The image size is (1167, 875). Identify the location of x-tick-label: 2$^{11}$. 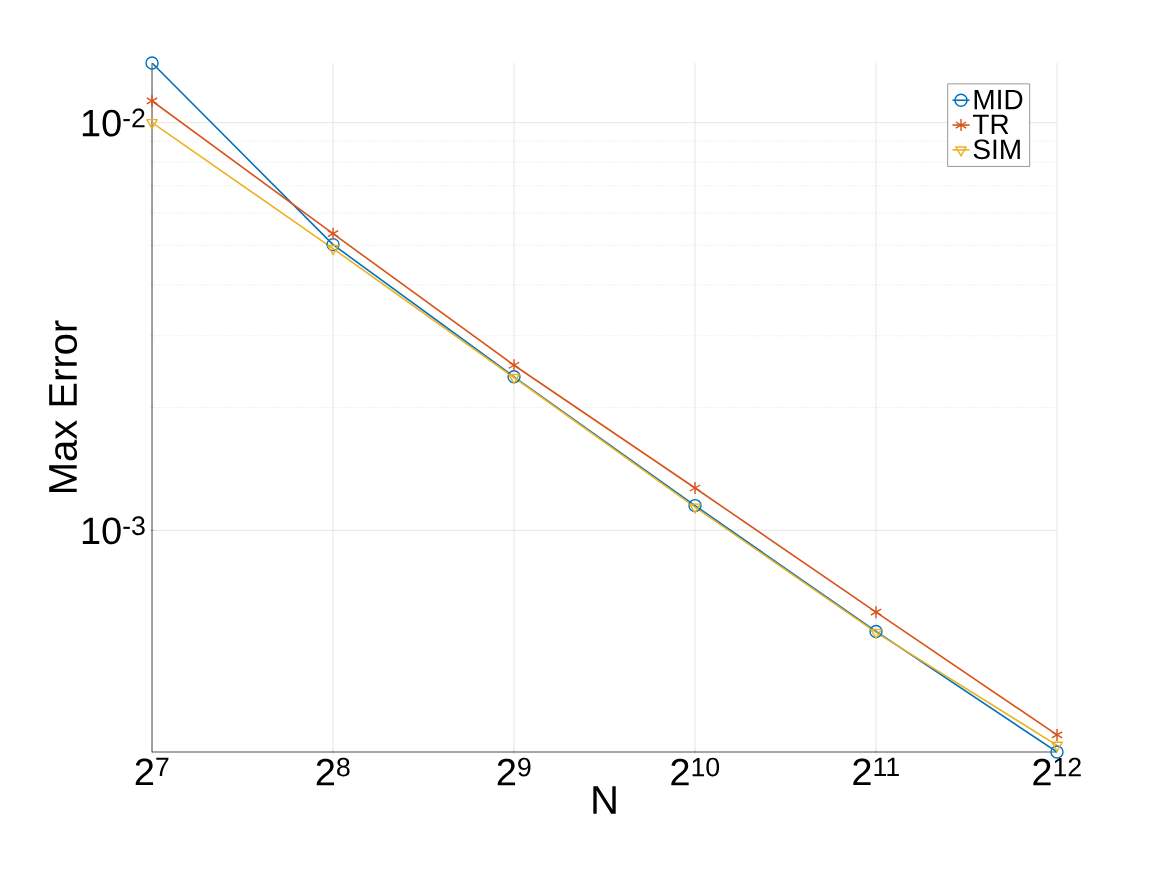
(876, 771).